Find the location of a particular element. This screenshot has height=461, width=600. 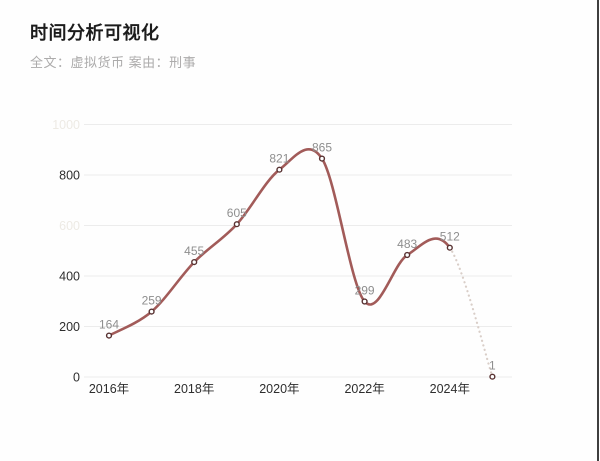

y-axis-tick-label: 0 is located at coordinates (76, 378).